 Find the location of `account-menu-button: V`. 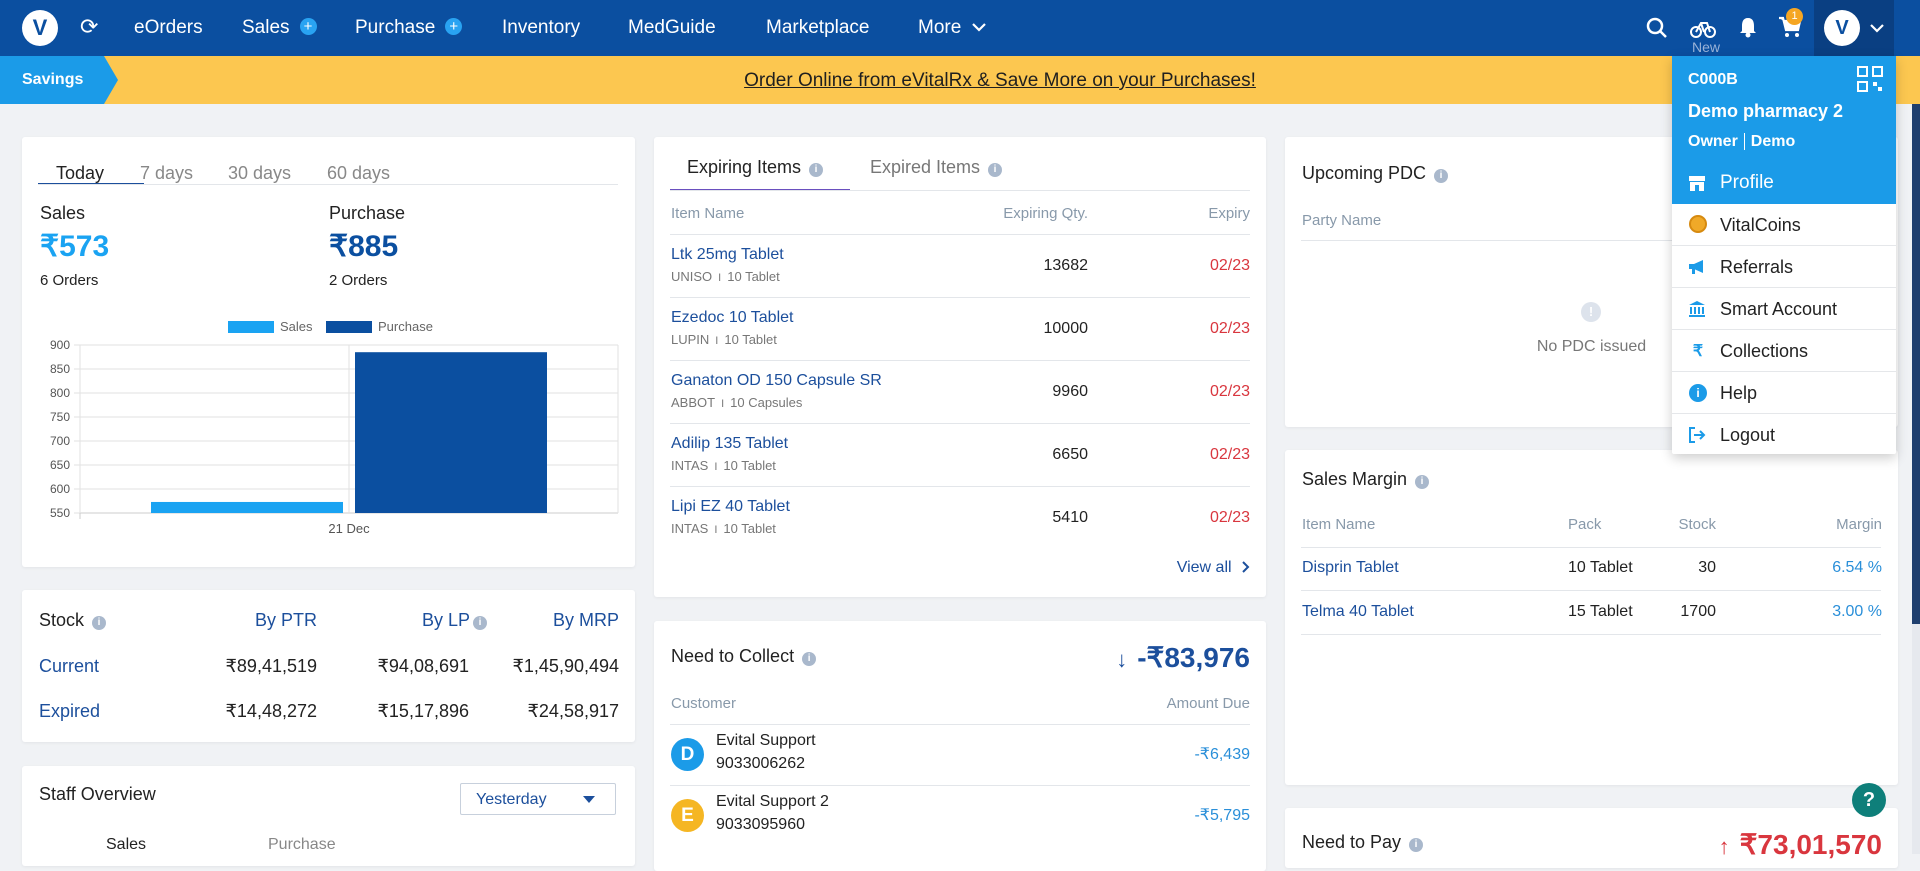

account-menu-button: V is located at coordinates (1854, 28).